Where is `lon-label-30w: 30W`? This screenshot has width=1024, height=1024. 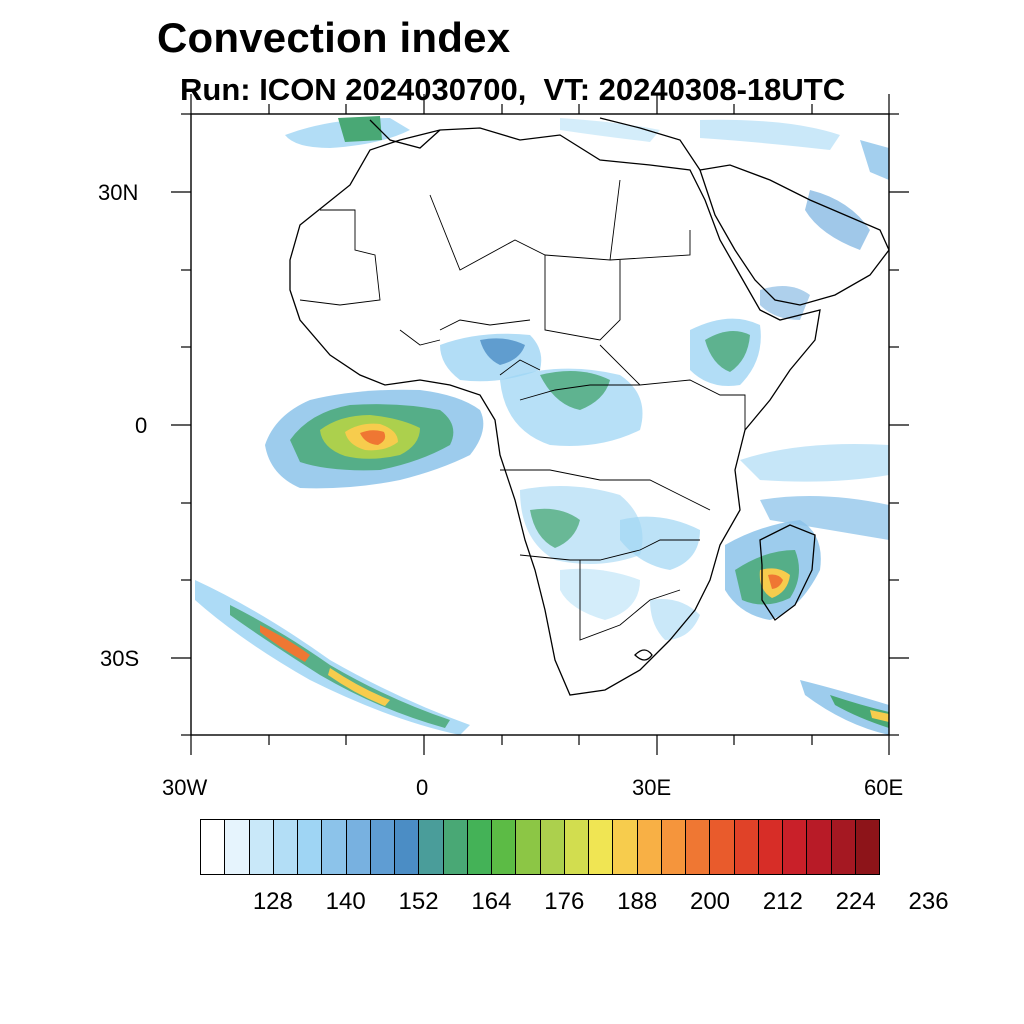
lon-label-30w: 30W is located at coordinates (185, 787).